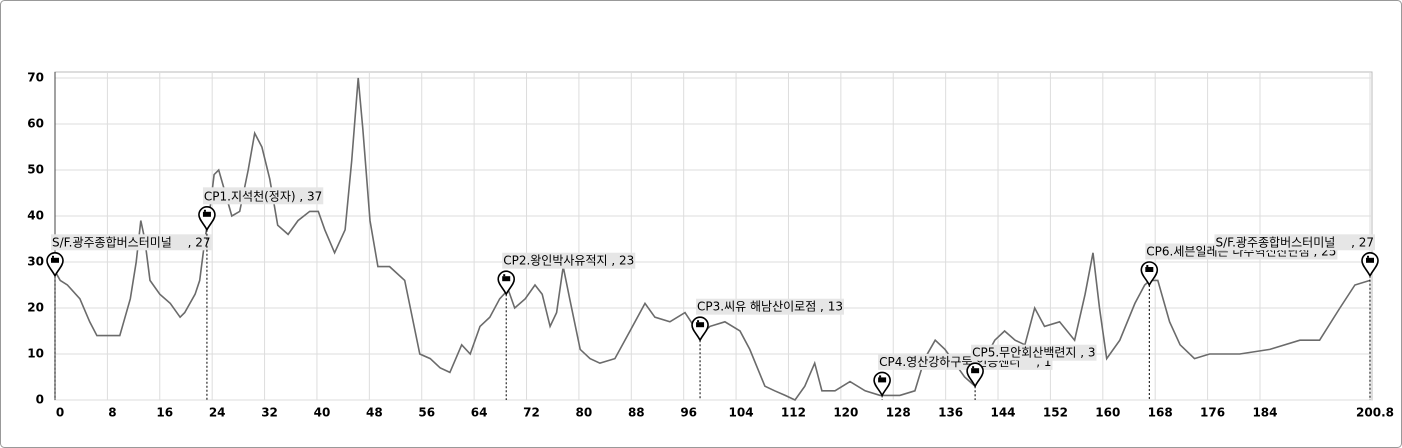  What do you see at coordinates (1264, 413) in the screenshot?
I see `x-tick-label: 184` at bounding box center [1264, 413].